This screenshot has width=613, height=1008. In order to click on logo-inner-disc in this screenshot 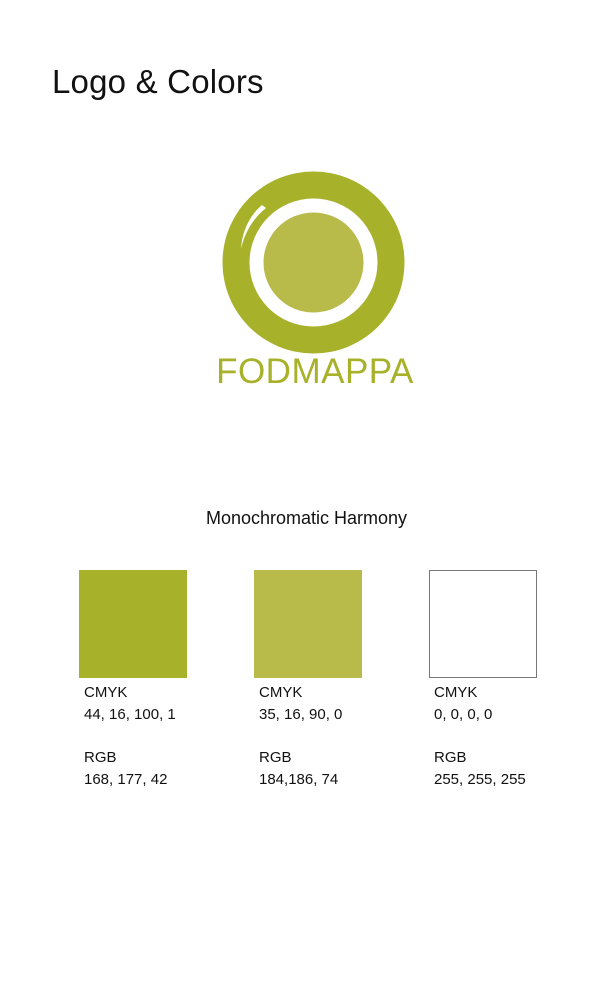, I will do `click(313, 262)`.